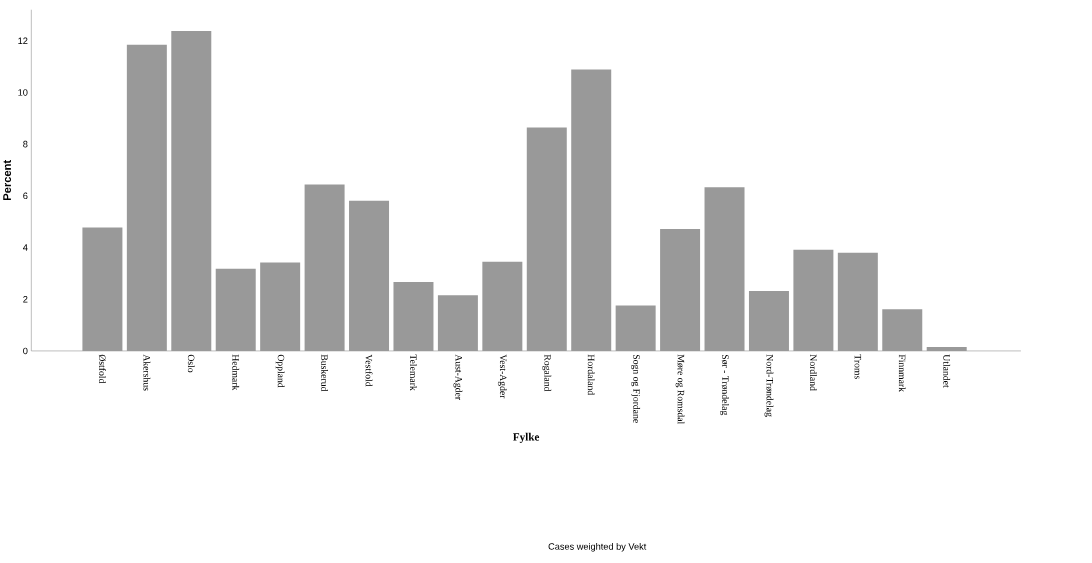  Describe the element at coordinates (458, 377) in the screenshot. I see `x-tick-label: Aust-Agder` at that location.